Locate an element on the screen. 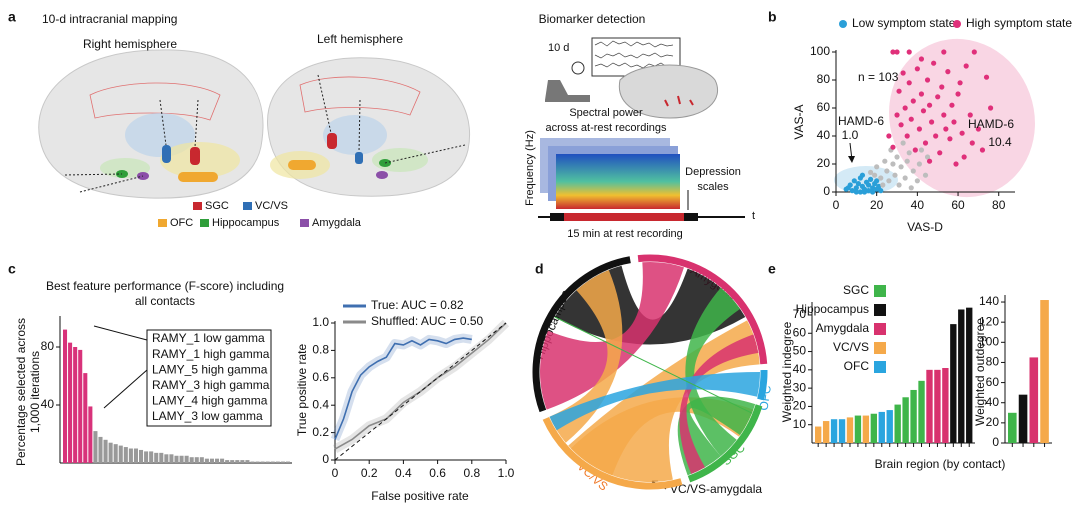 This screenshot has height=513, width=1080. scales-label: scales is located at coordinates (713, 187).